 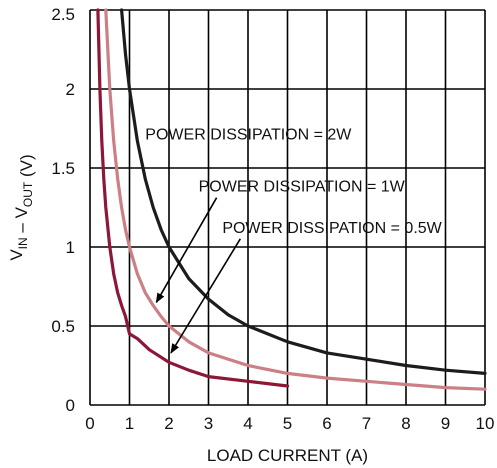 I want to click on y-axis-label-subscript: IN, so click(x=23, y=243).